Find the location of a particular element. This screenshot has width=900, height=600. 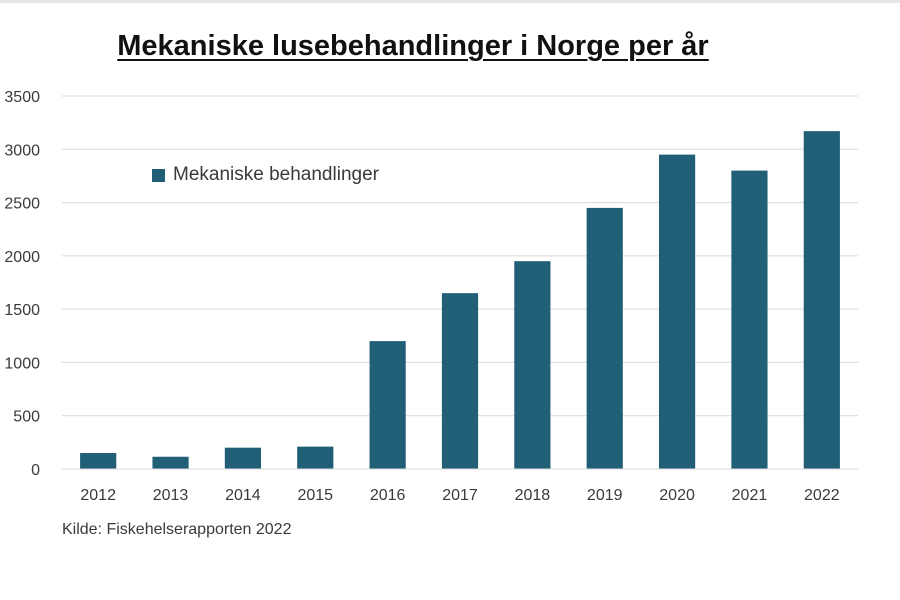

x-tick-label: 2020 is located at coordinates (677, 495).